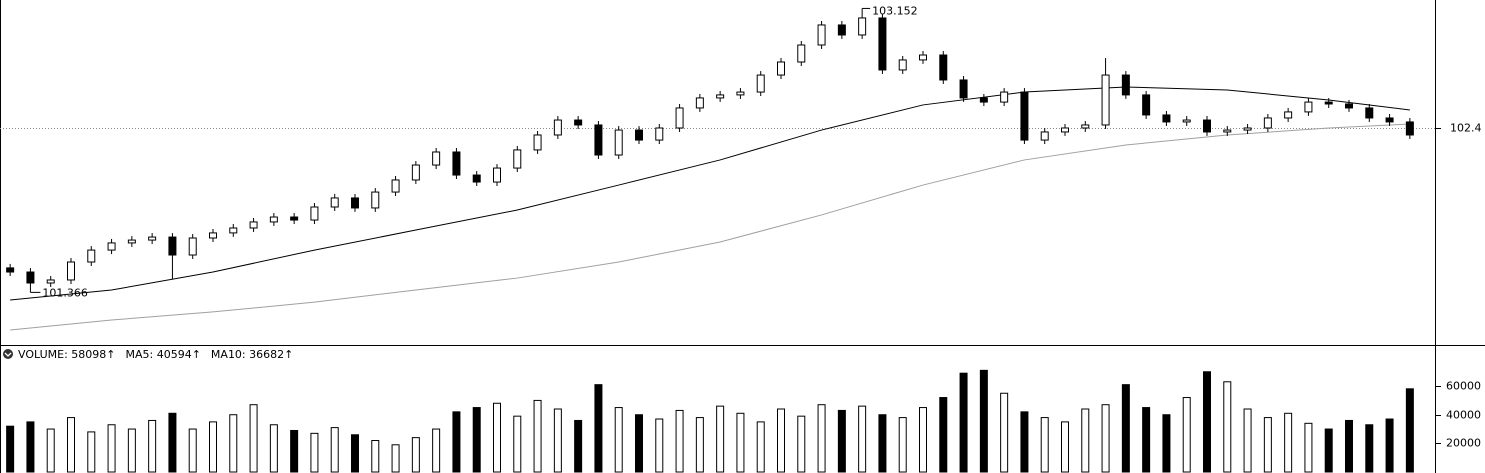 Image resolution: width=1485 pixels, height=473 pixels. I want to click on legend-entry: MA5: 40594↑, so click(162, 354).